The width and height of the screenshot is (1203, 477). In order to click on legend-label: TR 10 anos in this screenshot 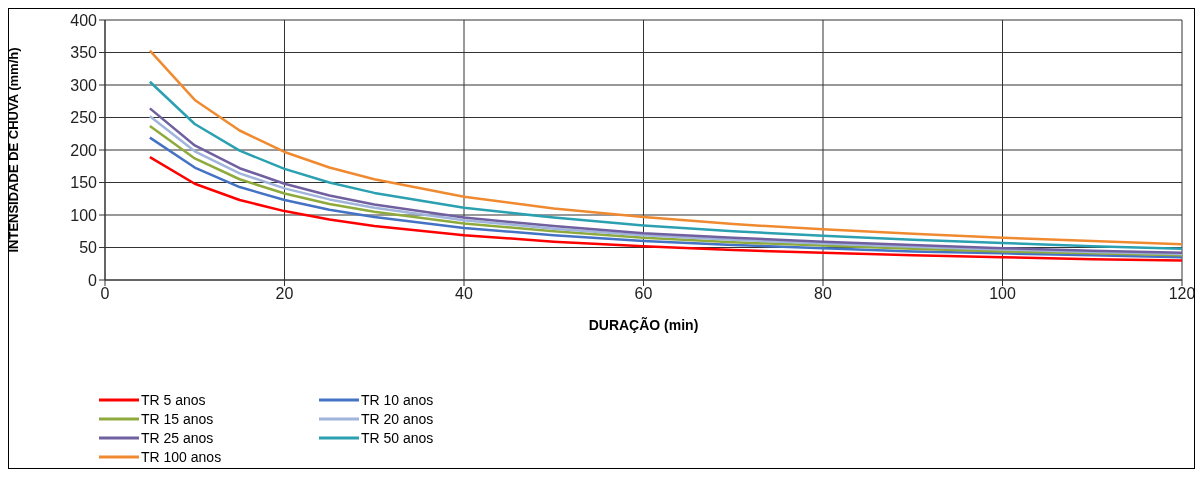, I will do `click(397, 399)`.